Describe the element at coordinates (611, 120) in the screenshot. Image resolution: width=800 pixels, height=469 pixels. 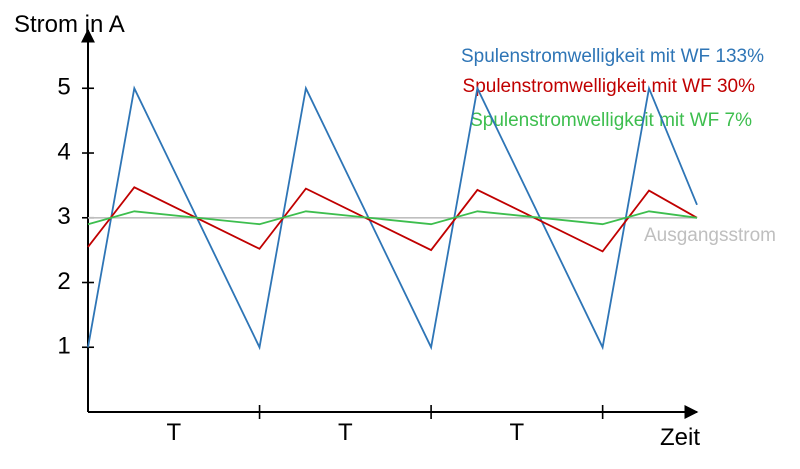
I see `legend-series-wf-7: Spulenstromwelligkeit mit WF 7%` at that location.